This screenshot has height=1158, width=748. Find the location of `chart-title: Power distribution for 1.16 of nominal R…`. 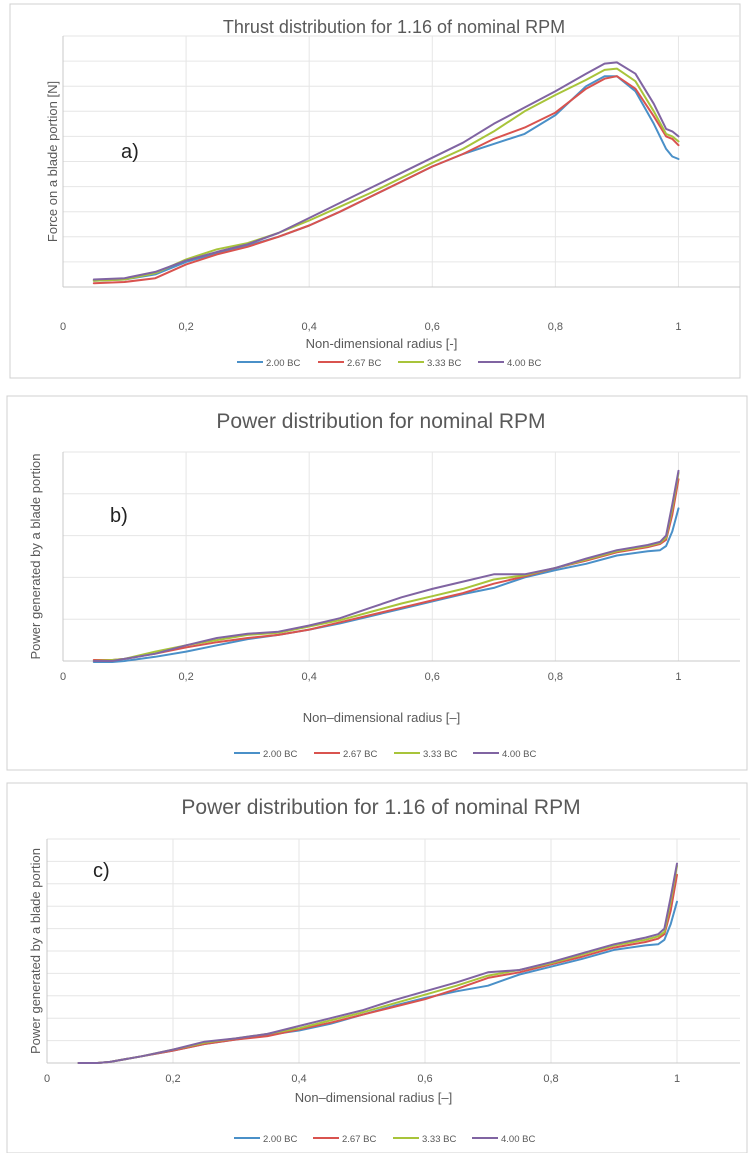

chart-title: Power distribution for 1.16 of nominal R… is located at coordinates (380, 807).